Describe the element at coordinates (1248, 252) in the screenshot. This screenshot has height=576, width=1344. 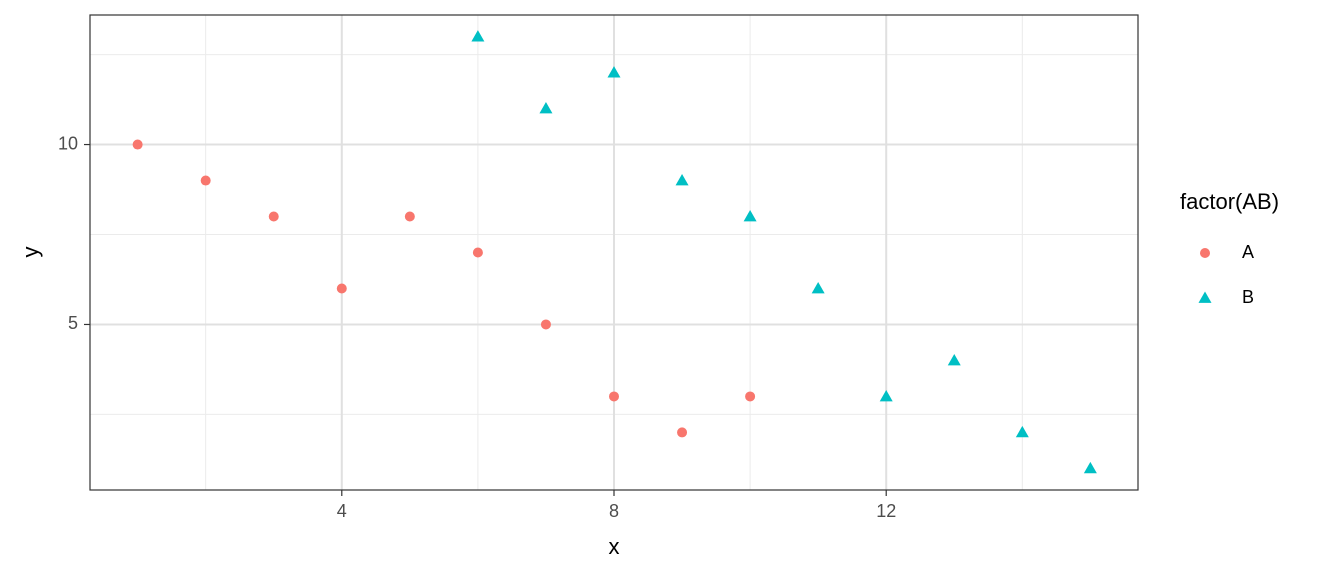
I see `legend-label: A` at that location.